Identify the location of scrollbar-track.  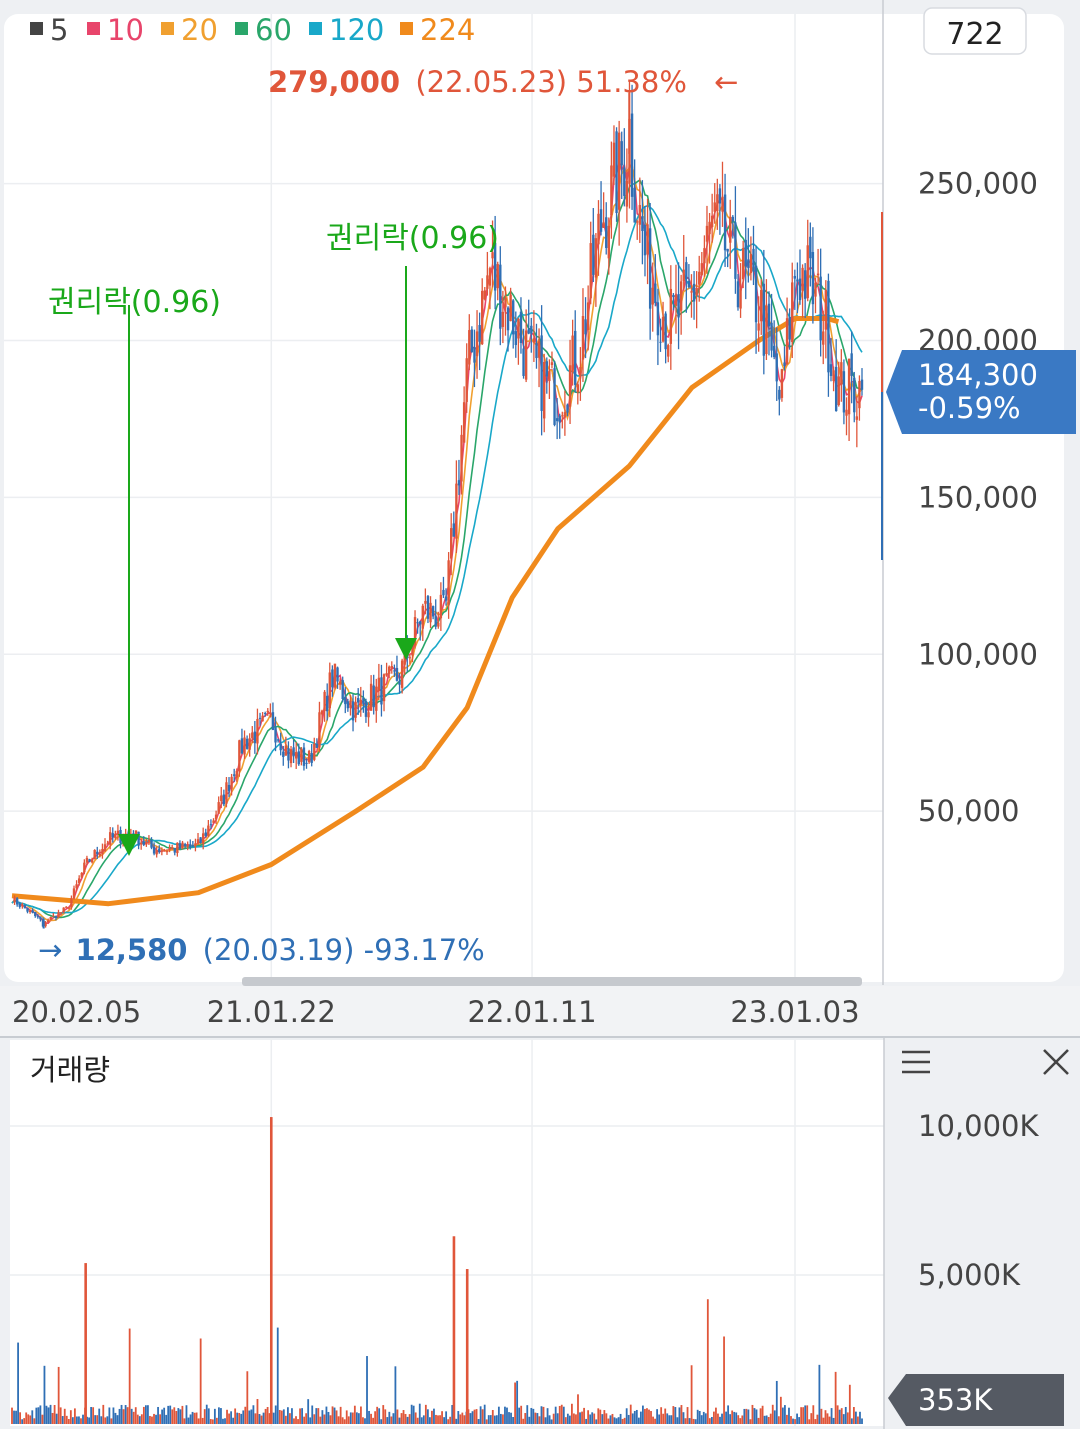
(552, 981).